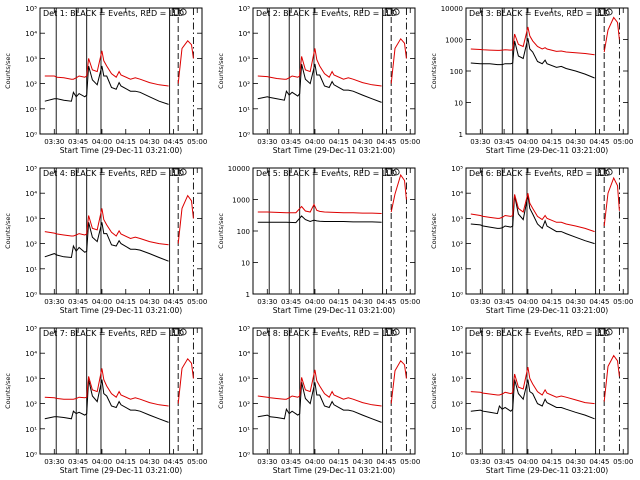 This screenshot has height=480, width=640. Describe the element at coordinates (113, 13) in the screenshot. I see `plot-title: Det 1: BLACK = Events, RED = LLD` at that location.